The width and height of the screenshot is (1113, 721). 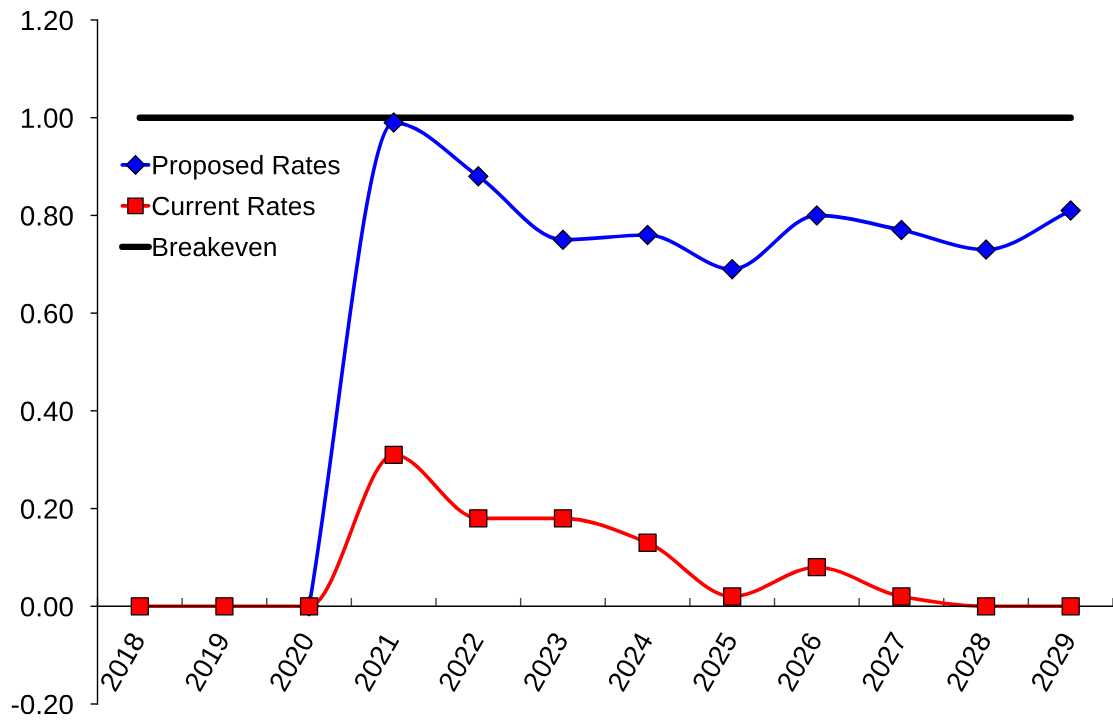 I want to click on legend-label: Proposed Rates, so click(x=246, y=167).